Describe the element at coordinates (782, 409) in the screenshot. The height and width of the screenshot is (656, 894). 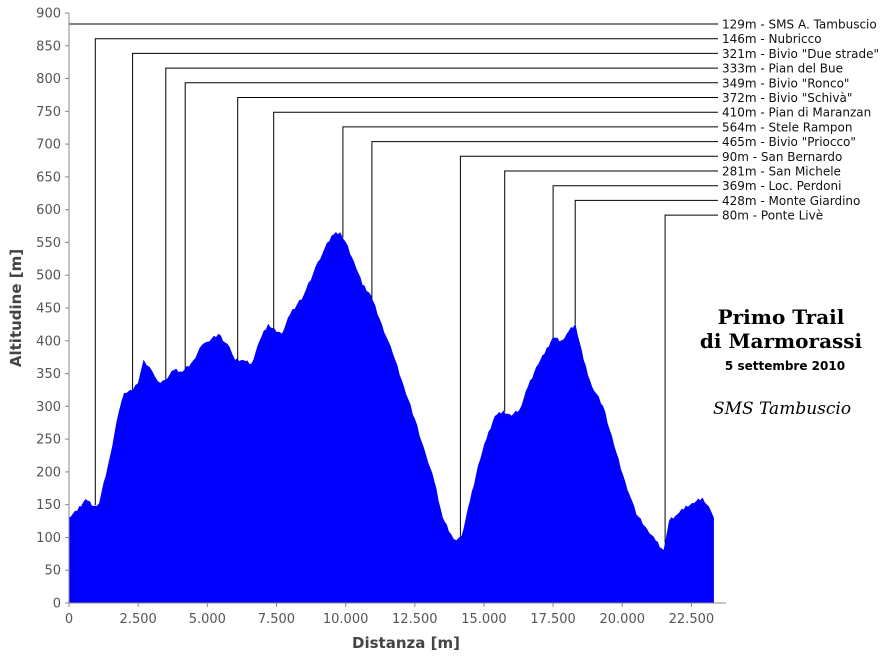
I see `organizer-signature: SMS Tambuscio` at that location.